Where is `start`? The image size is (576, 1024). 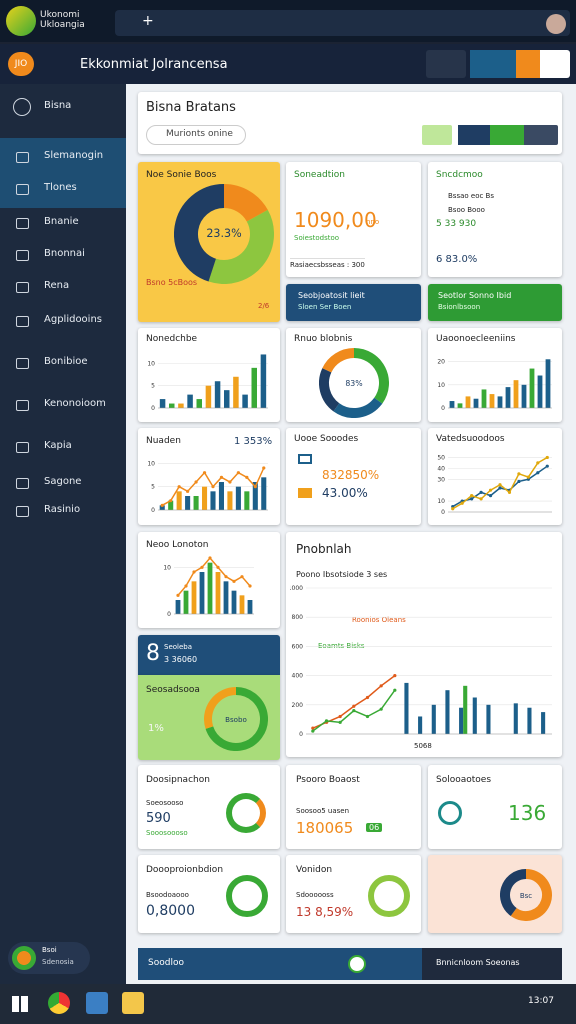 start is located at coordinates (20, 1004).